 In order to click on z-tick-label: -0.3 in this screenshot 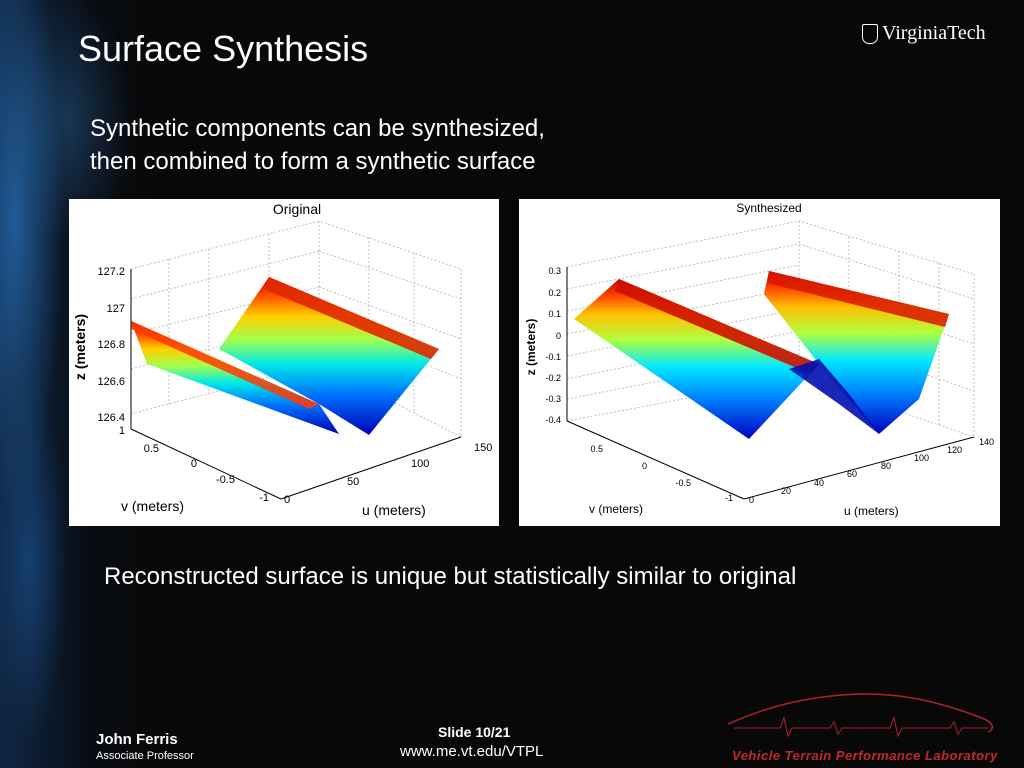, I will do `click(553, 399)`.